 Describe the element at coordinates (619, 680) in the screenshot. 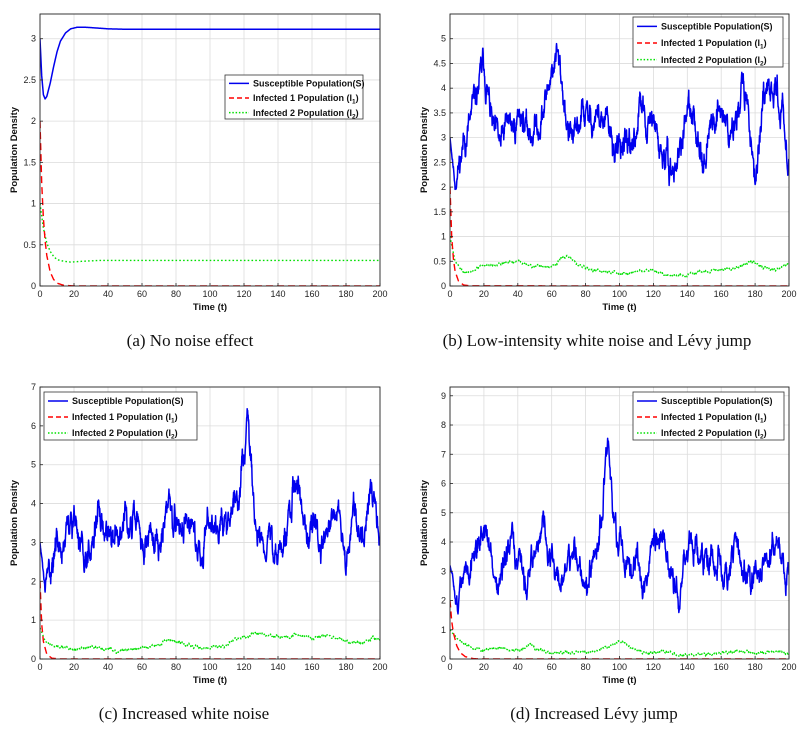

I see `xlabel-d: Time (t)` at that location.